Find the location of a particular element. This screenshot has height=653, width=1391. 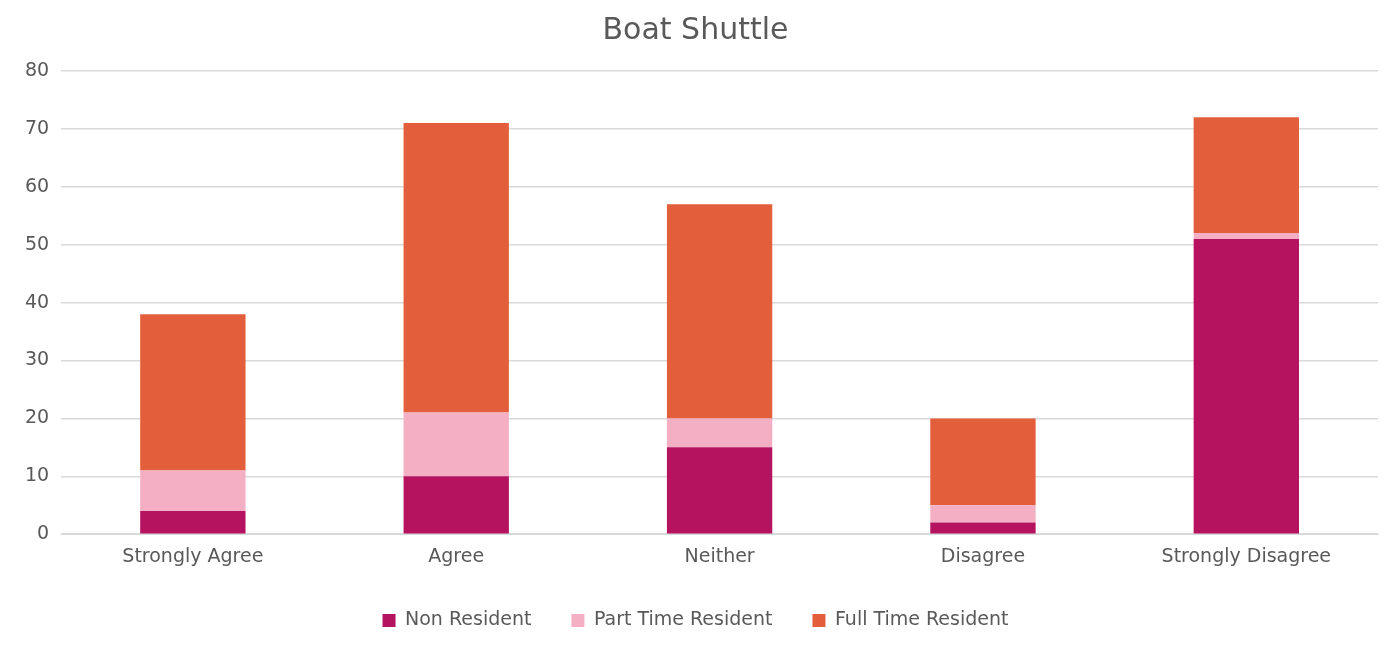

legend-label: Full Time Resident is located at coordinates (921, 618).